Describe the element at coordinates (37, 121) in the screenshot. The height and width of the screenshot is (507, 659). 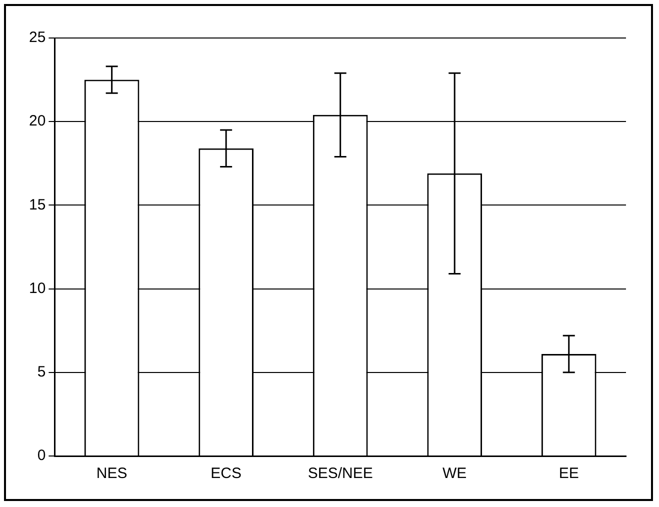
I see `y-tick-label: 20` at that location.